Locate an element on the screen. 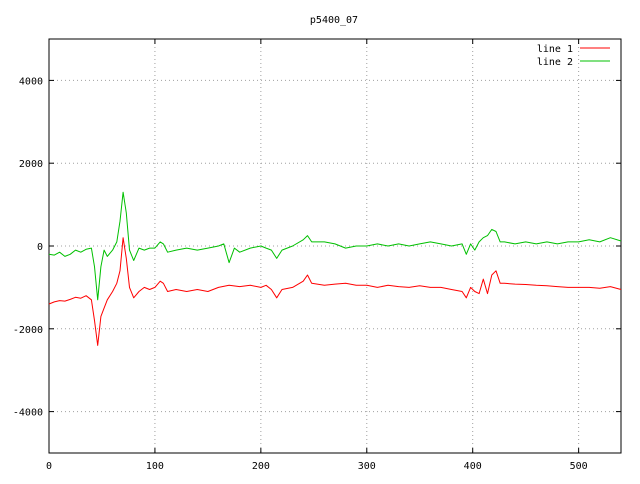 The width and height of the screenshot is (640, 484). x-tick-label: 100 is located at coordinates (155, 466).